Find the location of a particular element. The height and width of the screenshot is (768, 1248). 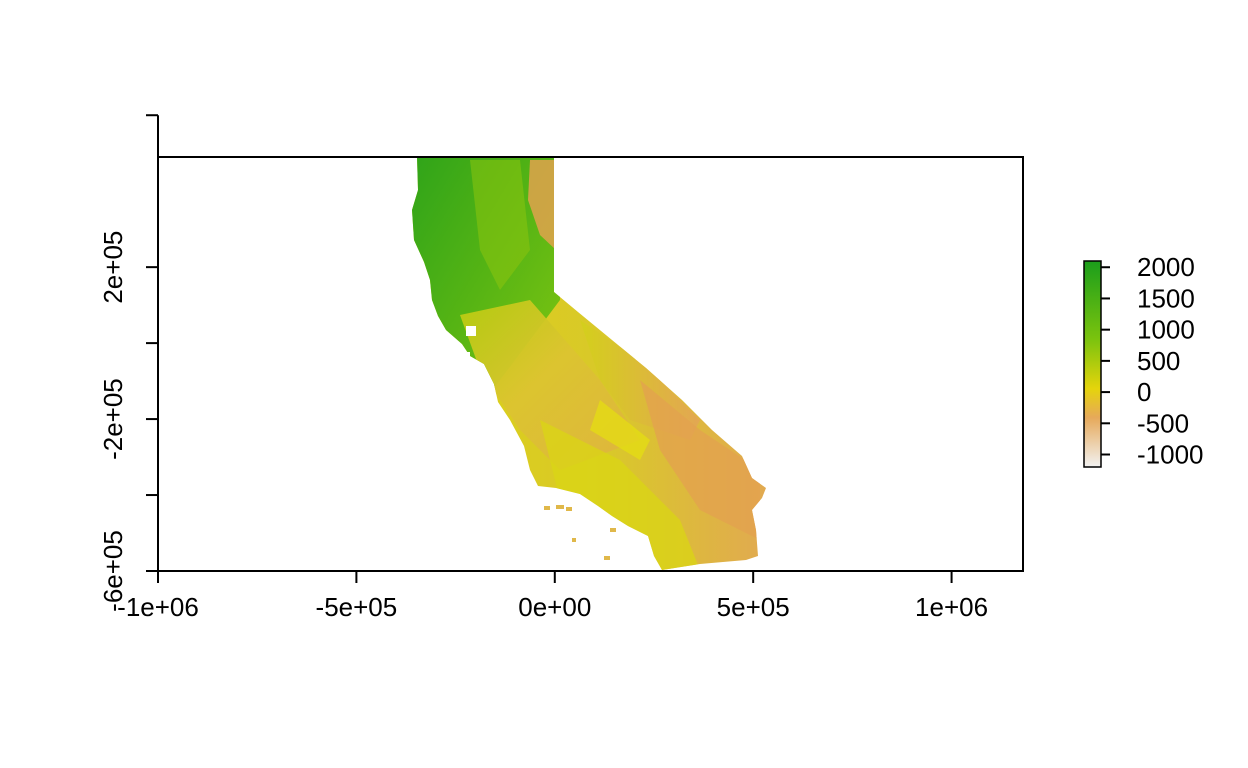

x-tick-label: 1e+06 is located at coordinates (951, 607).